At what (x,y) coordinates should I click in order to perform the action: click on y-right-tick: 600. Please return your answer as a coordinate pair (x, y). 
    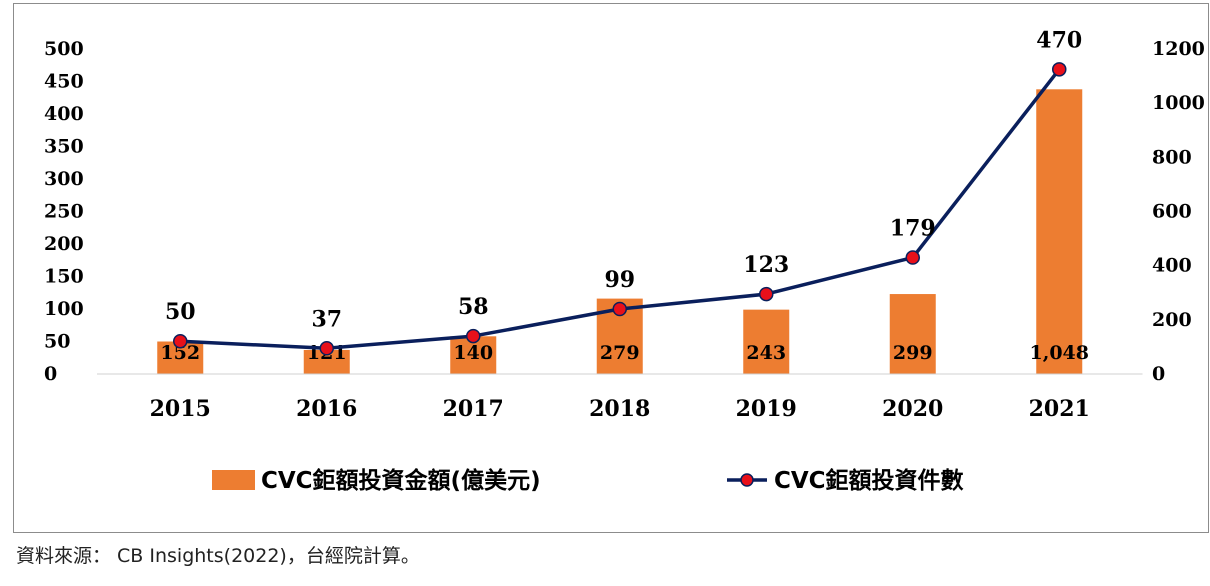
    Looking at the image, I should click on (1172, 212).